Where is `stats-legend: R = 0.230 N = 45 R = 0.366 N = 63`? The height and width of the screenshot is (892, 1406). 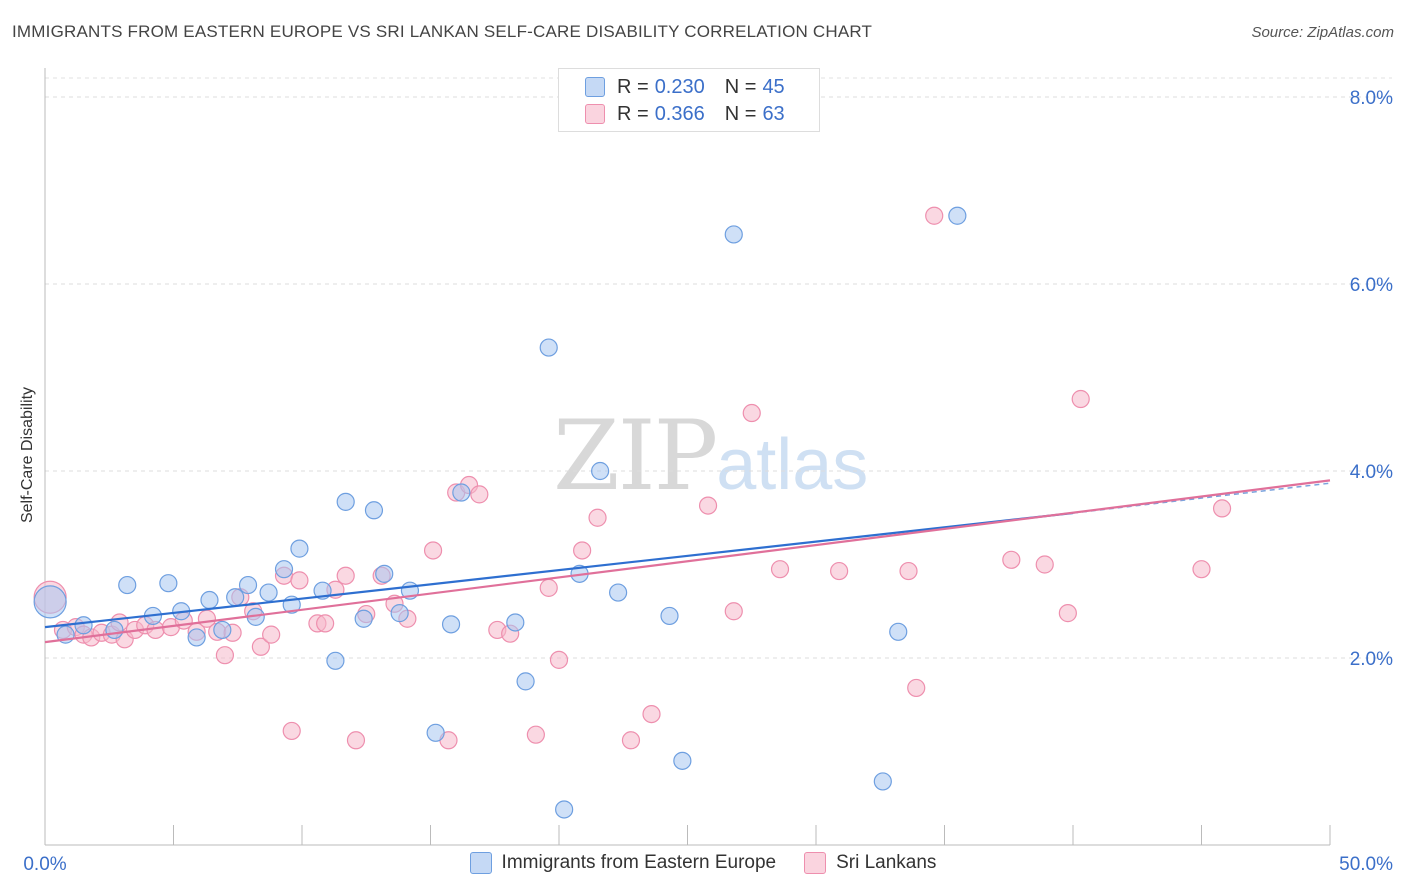 stats-legend: R = 0.230 N = 45 R = 0.366 N = 63 is located at coordinates (689, 100).